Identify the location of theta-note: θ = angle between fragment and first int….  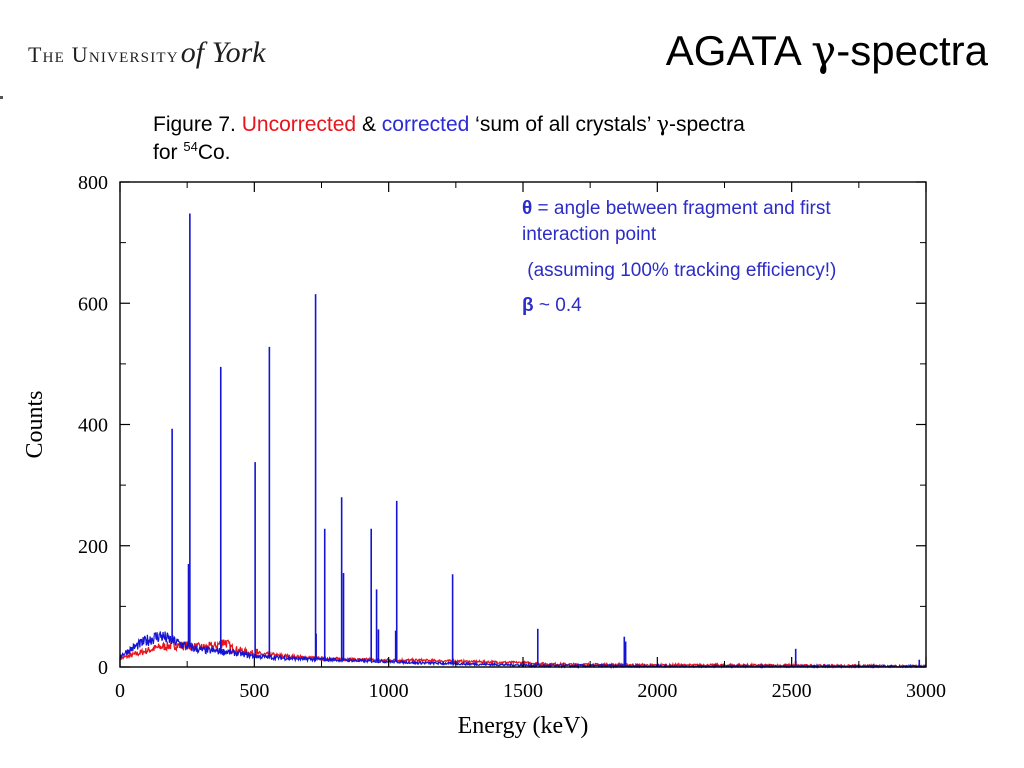
(712, 222).